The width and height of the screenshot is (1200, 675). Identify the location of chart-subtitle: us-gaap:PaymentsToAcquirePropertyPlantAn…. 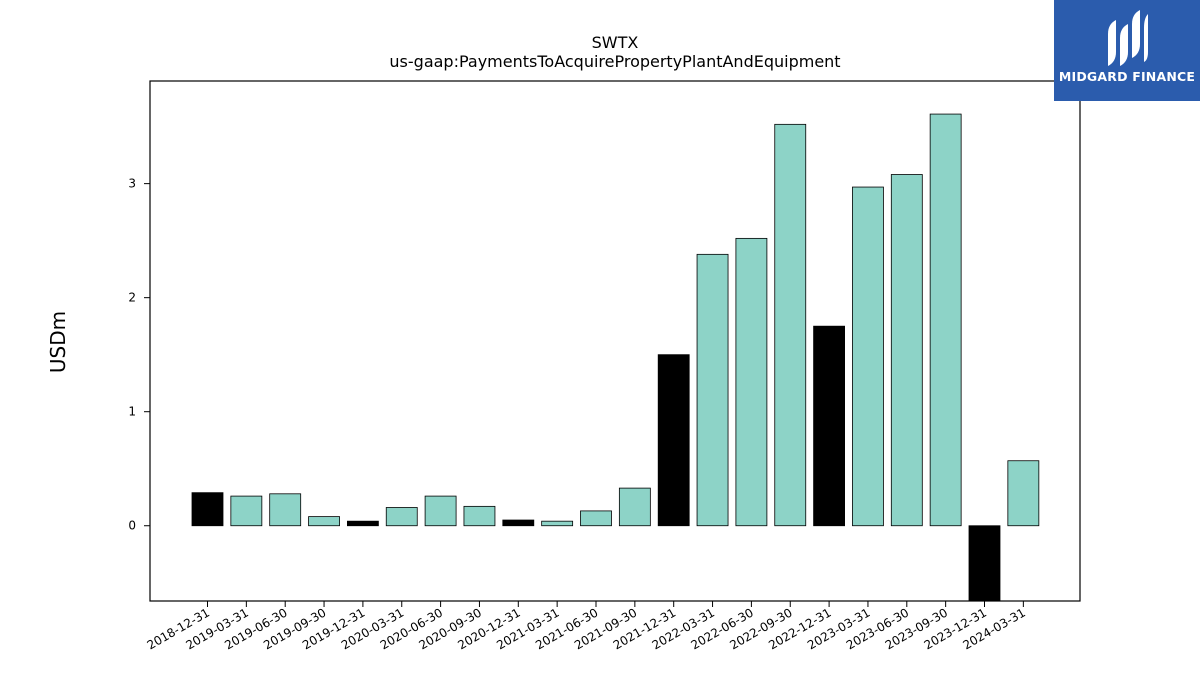
(615, 61).